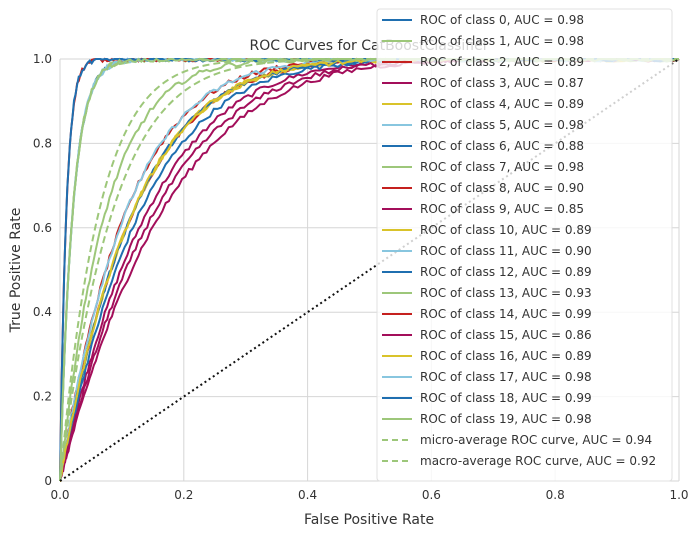 Image resolution: width=698 pixels, height=535 pixels. I want to click on x-axis-label: False Positive Rate, so click(369, 520).